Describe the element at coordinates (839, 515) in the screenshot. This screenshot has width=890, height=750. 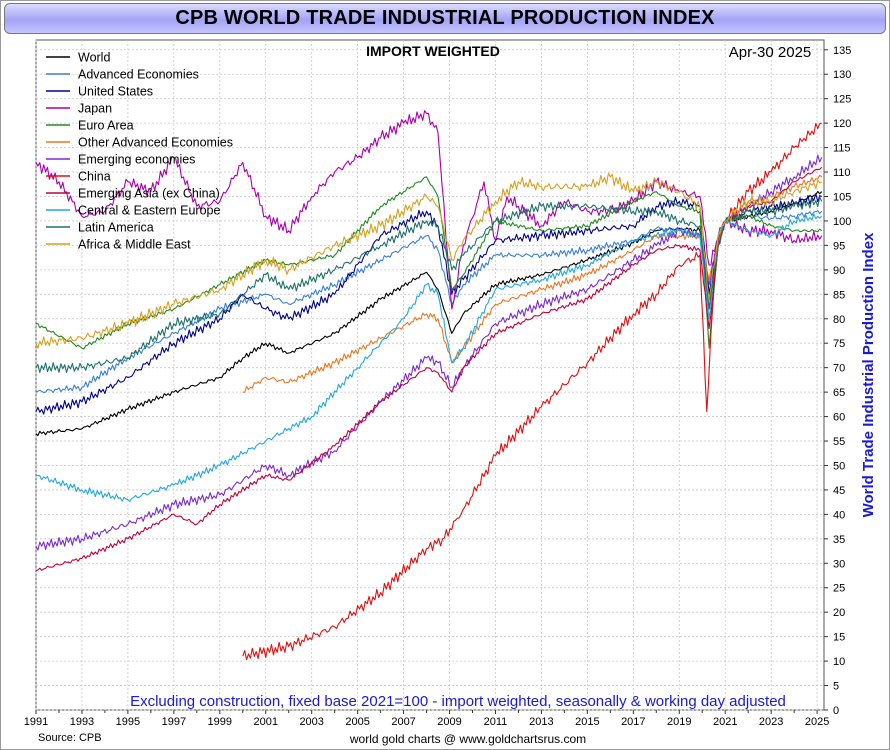
I see `y-tick-label: 40` at that location.